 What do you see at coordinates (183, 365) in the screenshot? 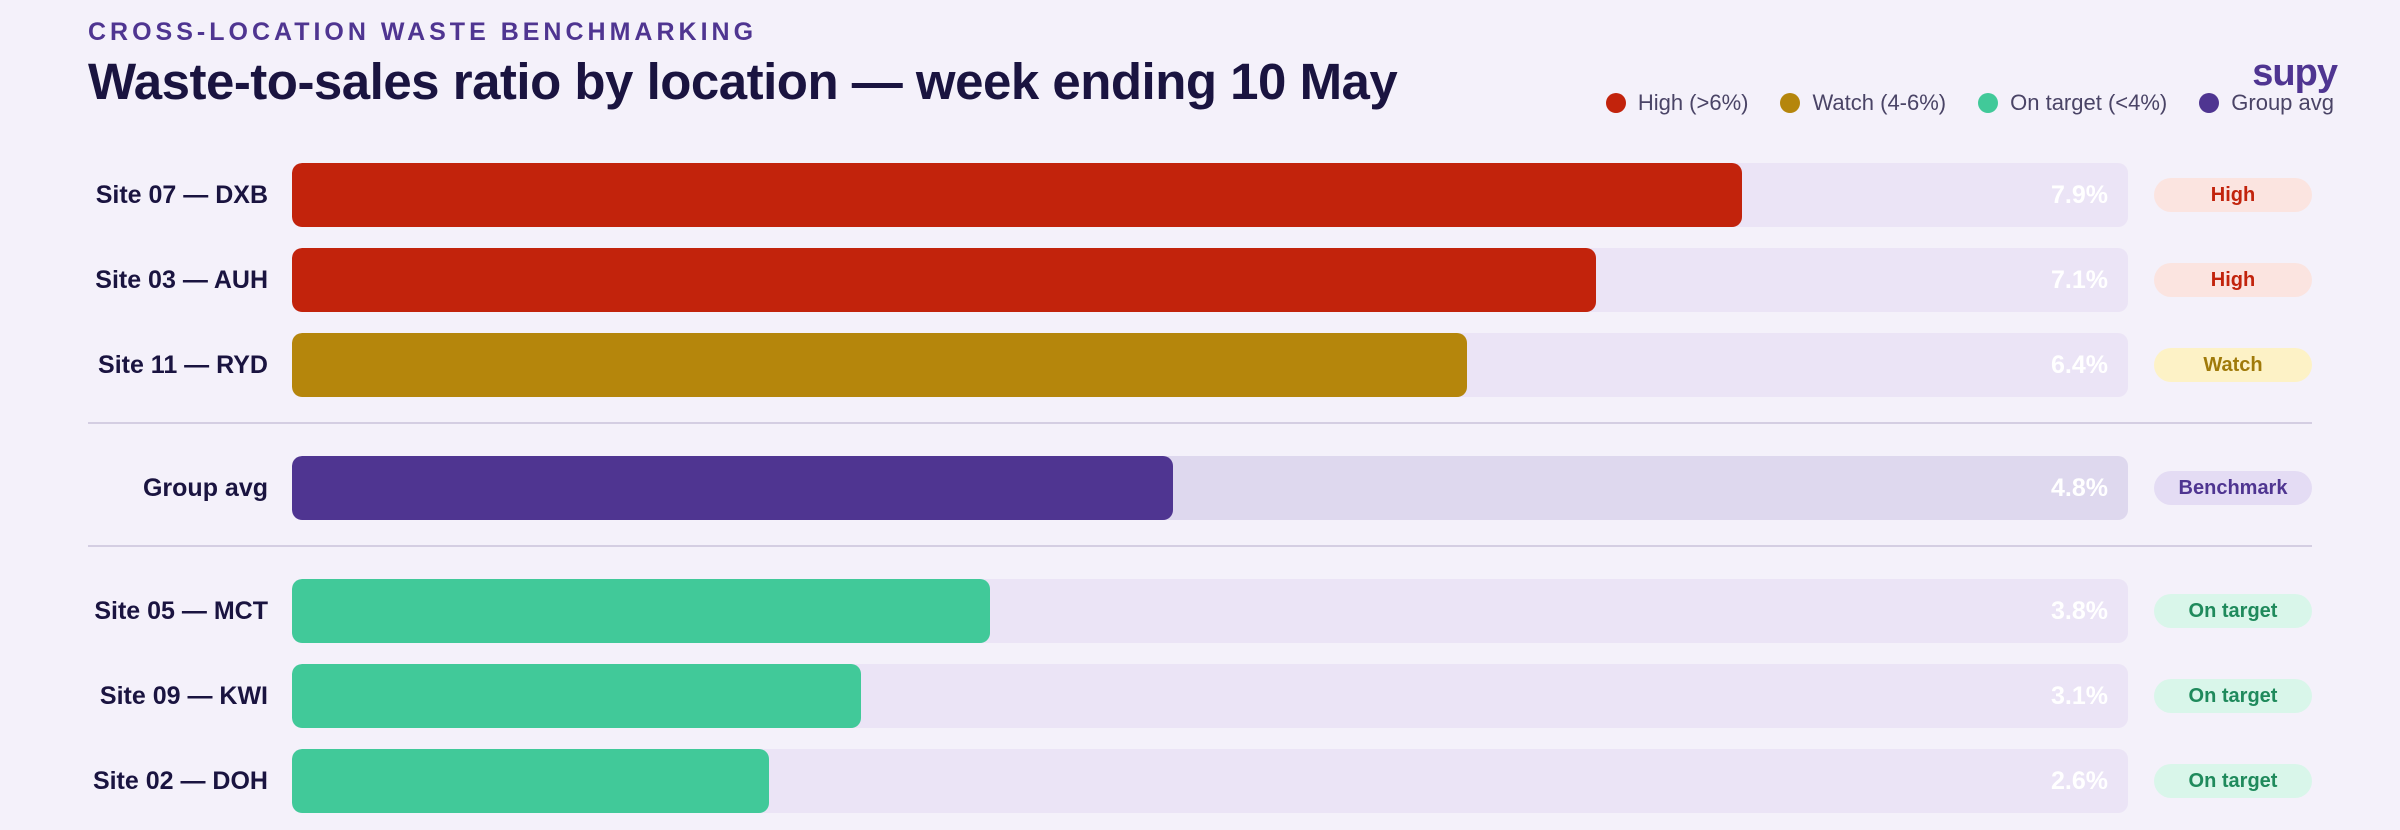
I see `category-label: Site 11 — RYD` at bounding box center [183, 365].